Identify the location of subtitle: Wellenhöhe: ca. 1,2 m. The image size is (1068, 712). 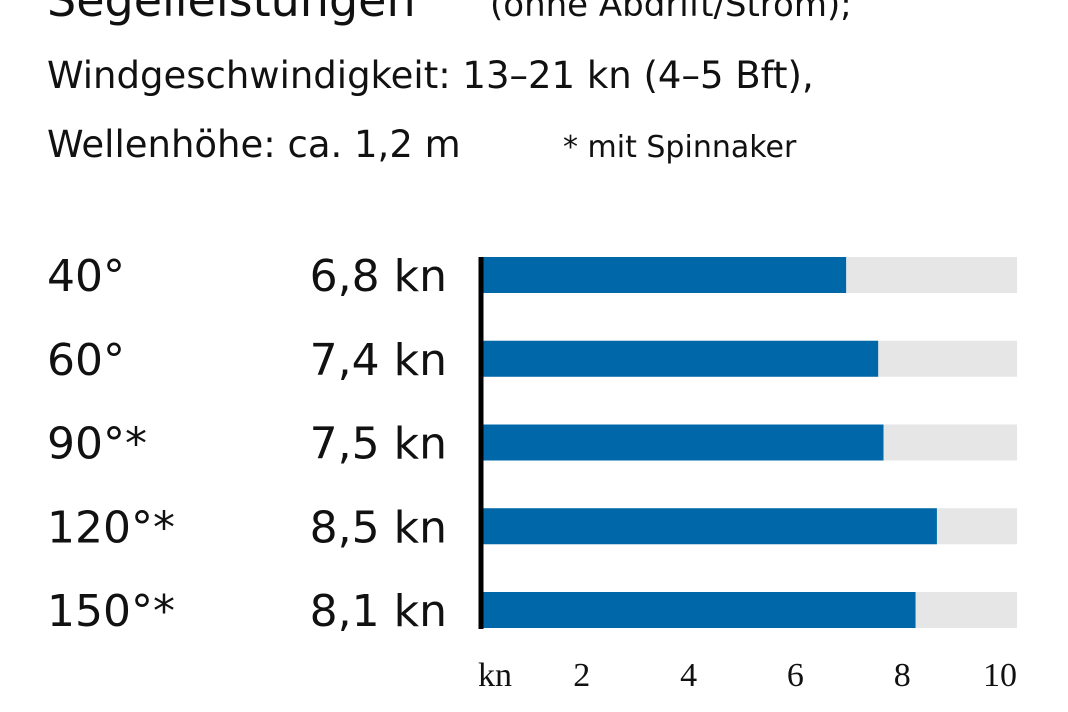
(254, 144).